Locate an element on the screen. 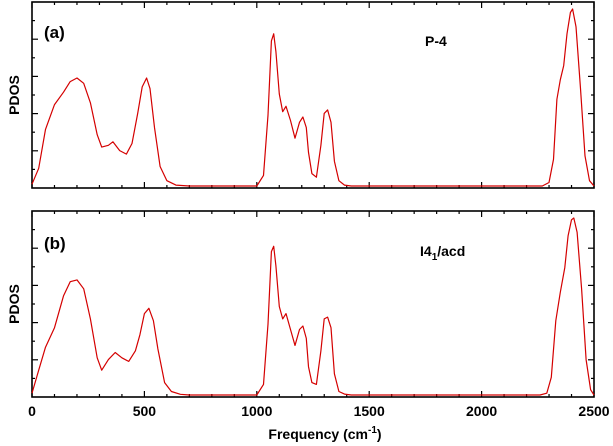 Image resolution: width=613 pixels, height=446 pixels. x-axis-label-main: Frequency (cm is located at coordinates (318, 434).